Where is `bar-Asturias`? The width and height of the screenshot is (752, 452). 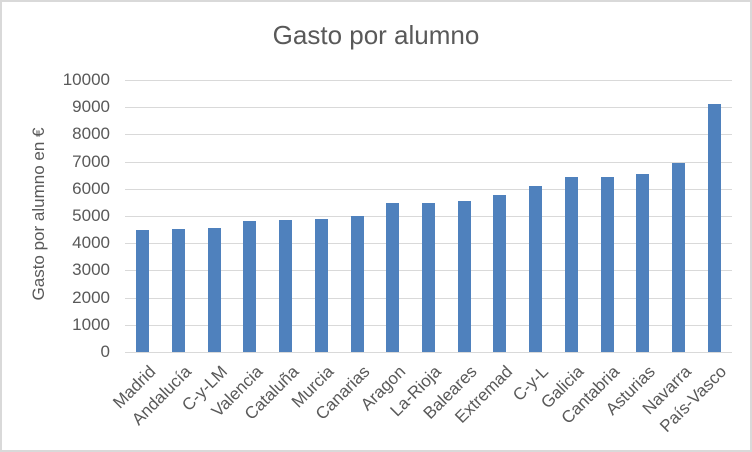
bar-Asturias is located at coordinates (642, 263).